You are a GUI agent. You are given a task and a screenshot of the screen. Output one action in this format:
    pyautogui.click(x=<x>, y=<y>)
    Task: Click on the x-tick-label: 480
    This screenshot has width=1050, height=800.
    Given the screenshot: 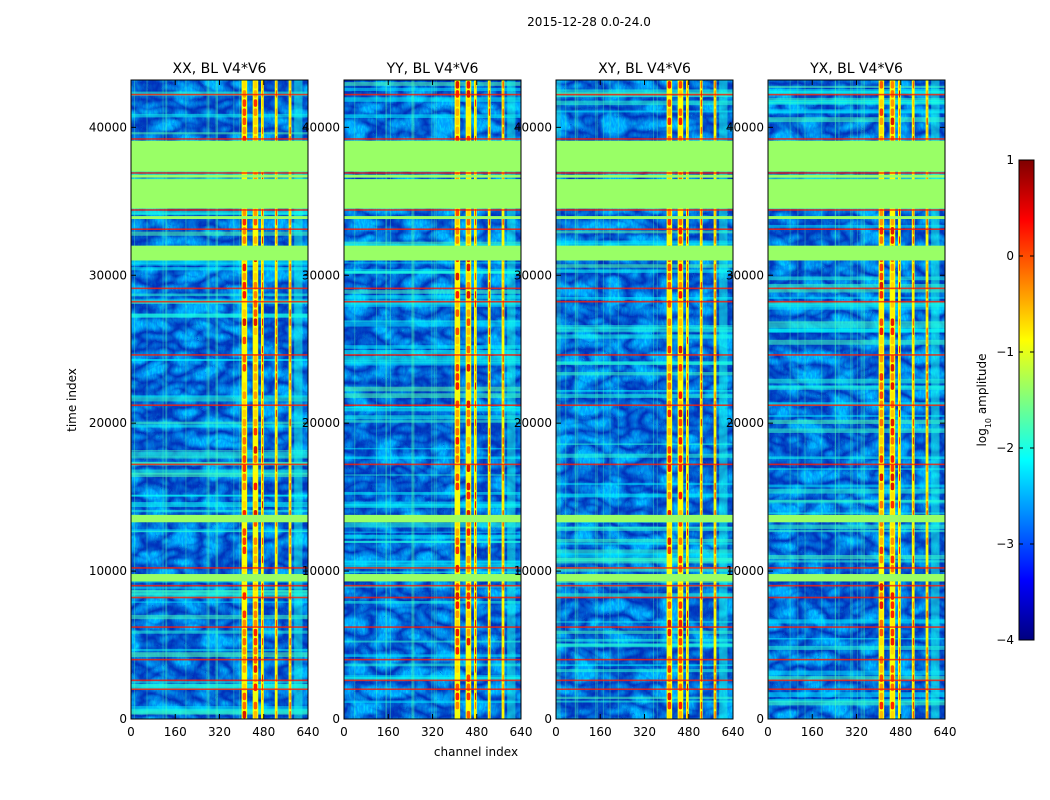 What is the action you would take?
    pyautogui.click(x=900, y=732)
    